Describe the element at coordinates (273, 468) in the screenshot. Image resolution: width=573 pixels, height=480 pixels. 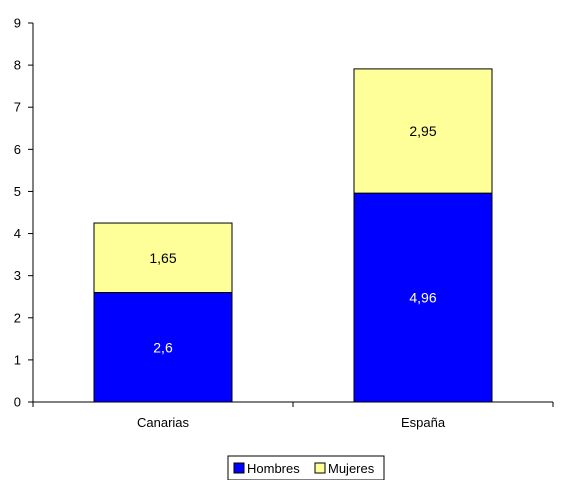
I see `legend-label-hombres: Hombres` at that location.